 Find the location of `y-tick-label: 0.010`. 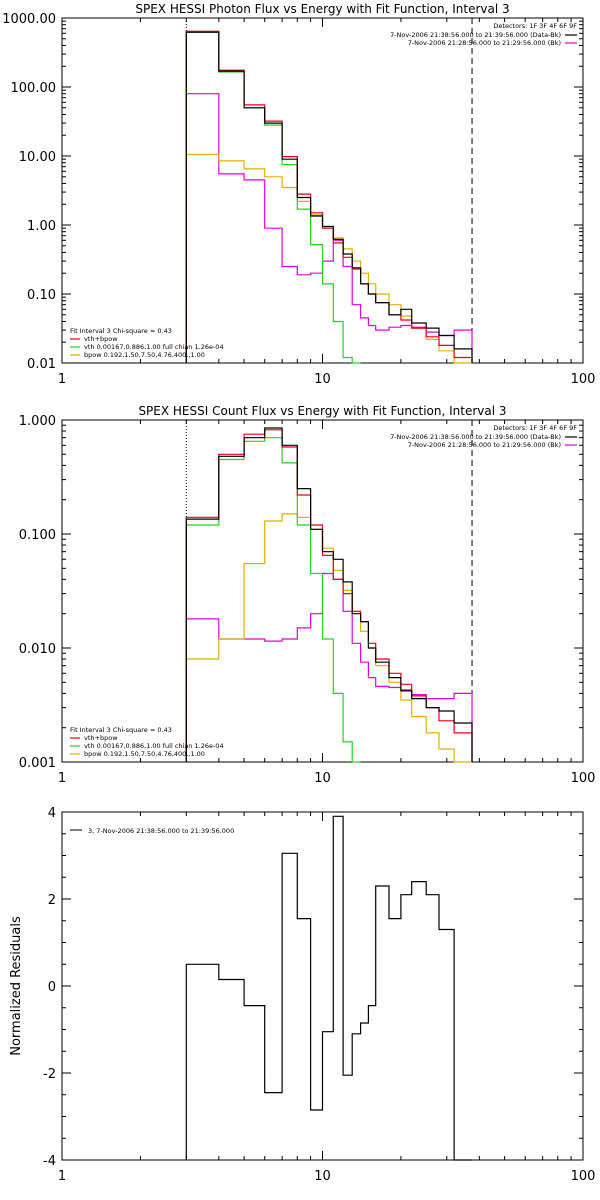

y-tick-label: 0.010 is located at coordinates (37, 649).